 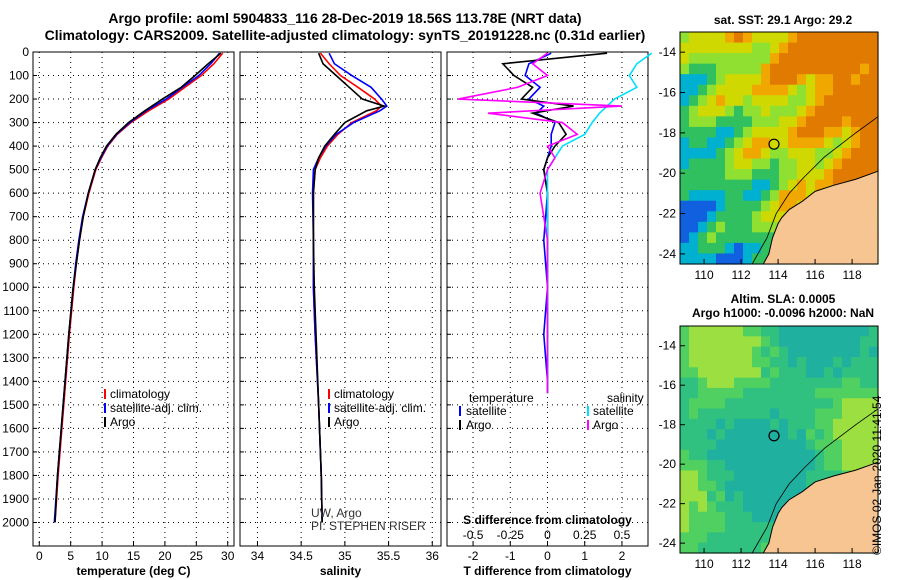 I want to click on x-tick-label-temperature: 5, so click(x=70, y=556).